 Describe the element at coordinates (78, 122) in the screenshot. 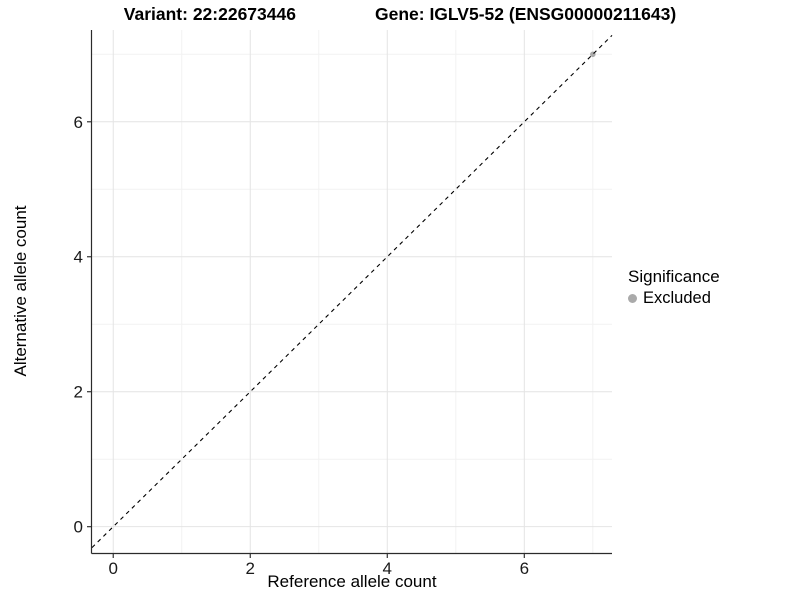

I see `y-tick-label: 6` at that location.